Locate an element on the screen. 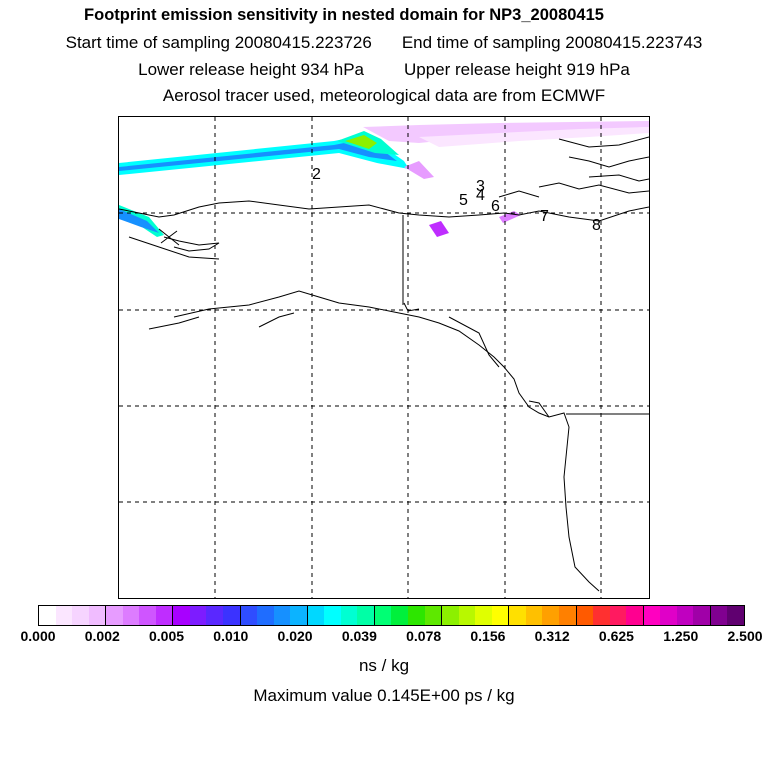 The height and width of the screenshot is (768, 768). political-borders is located at coordinates (525, 315).